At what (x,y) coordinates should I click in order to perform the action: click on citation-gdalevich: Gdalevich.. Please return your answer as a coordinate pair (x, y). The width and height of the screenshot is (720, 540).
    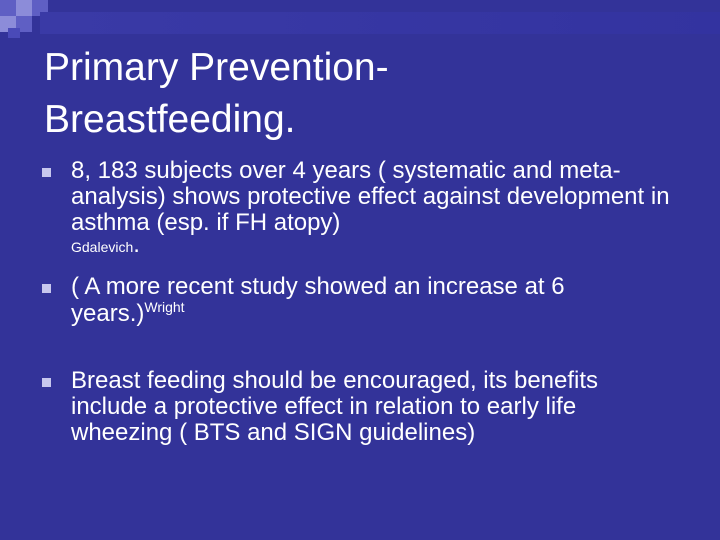
    Looking at the image, I should click on (105, 244).